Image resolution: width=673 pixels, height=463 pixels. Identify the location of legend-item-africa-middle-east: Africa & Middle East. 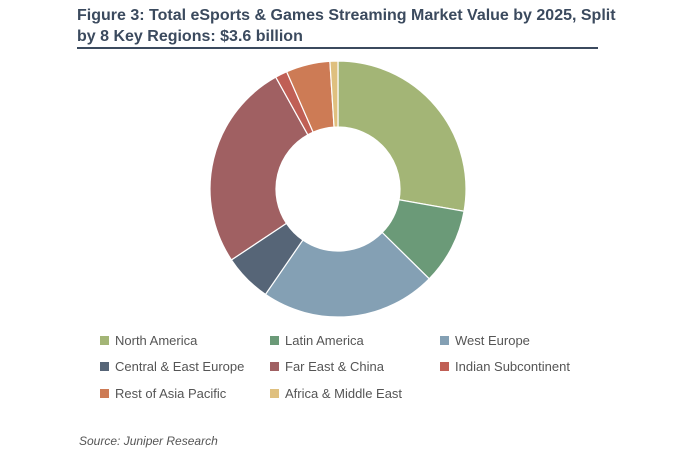
(336, 393).